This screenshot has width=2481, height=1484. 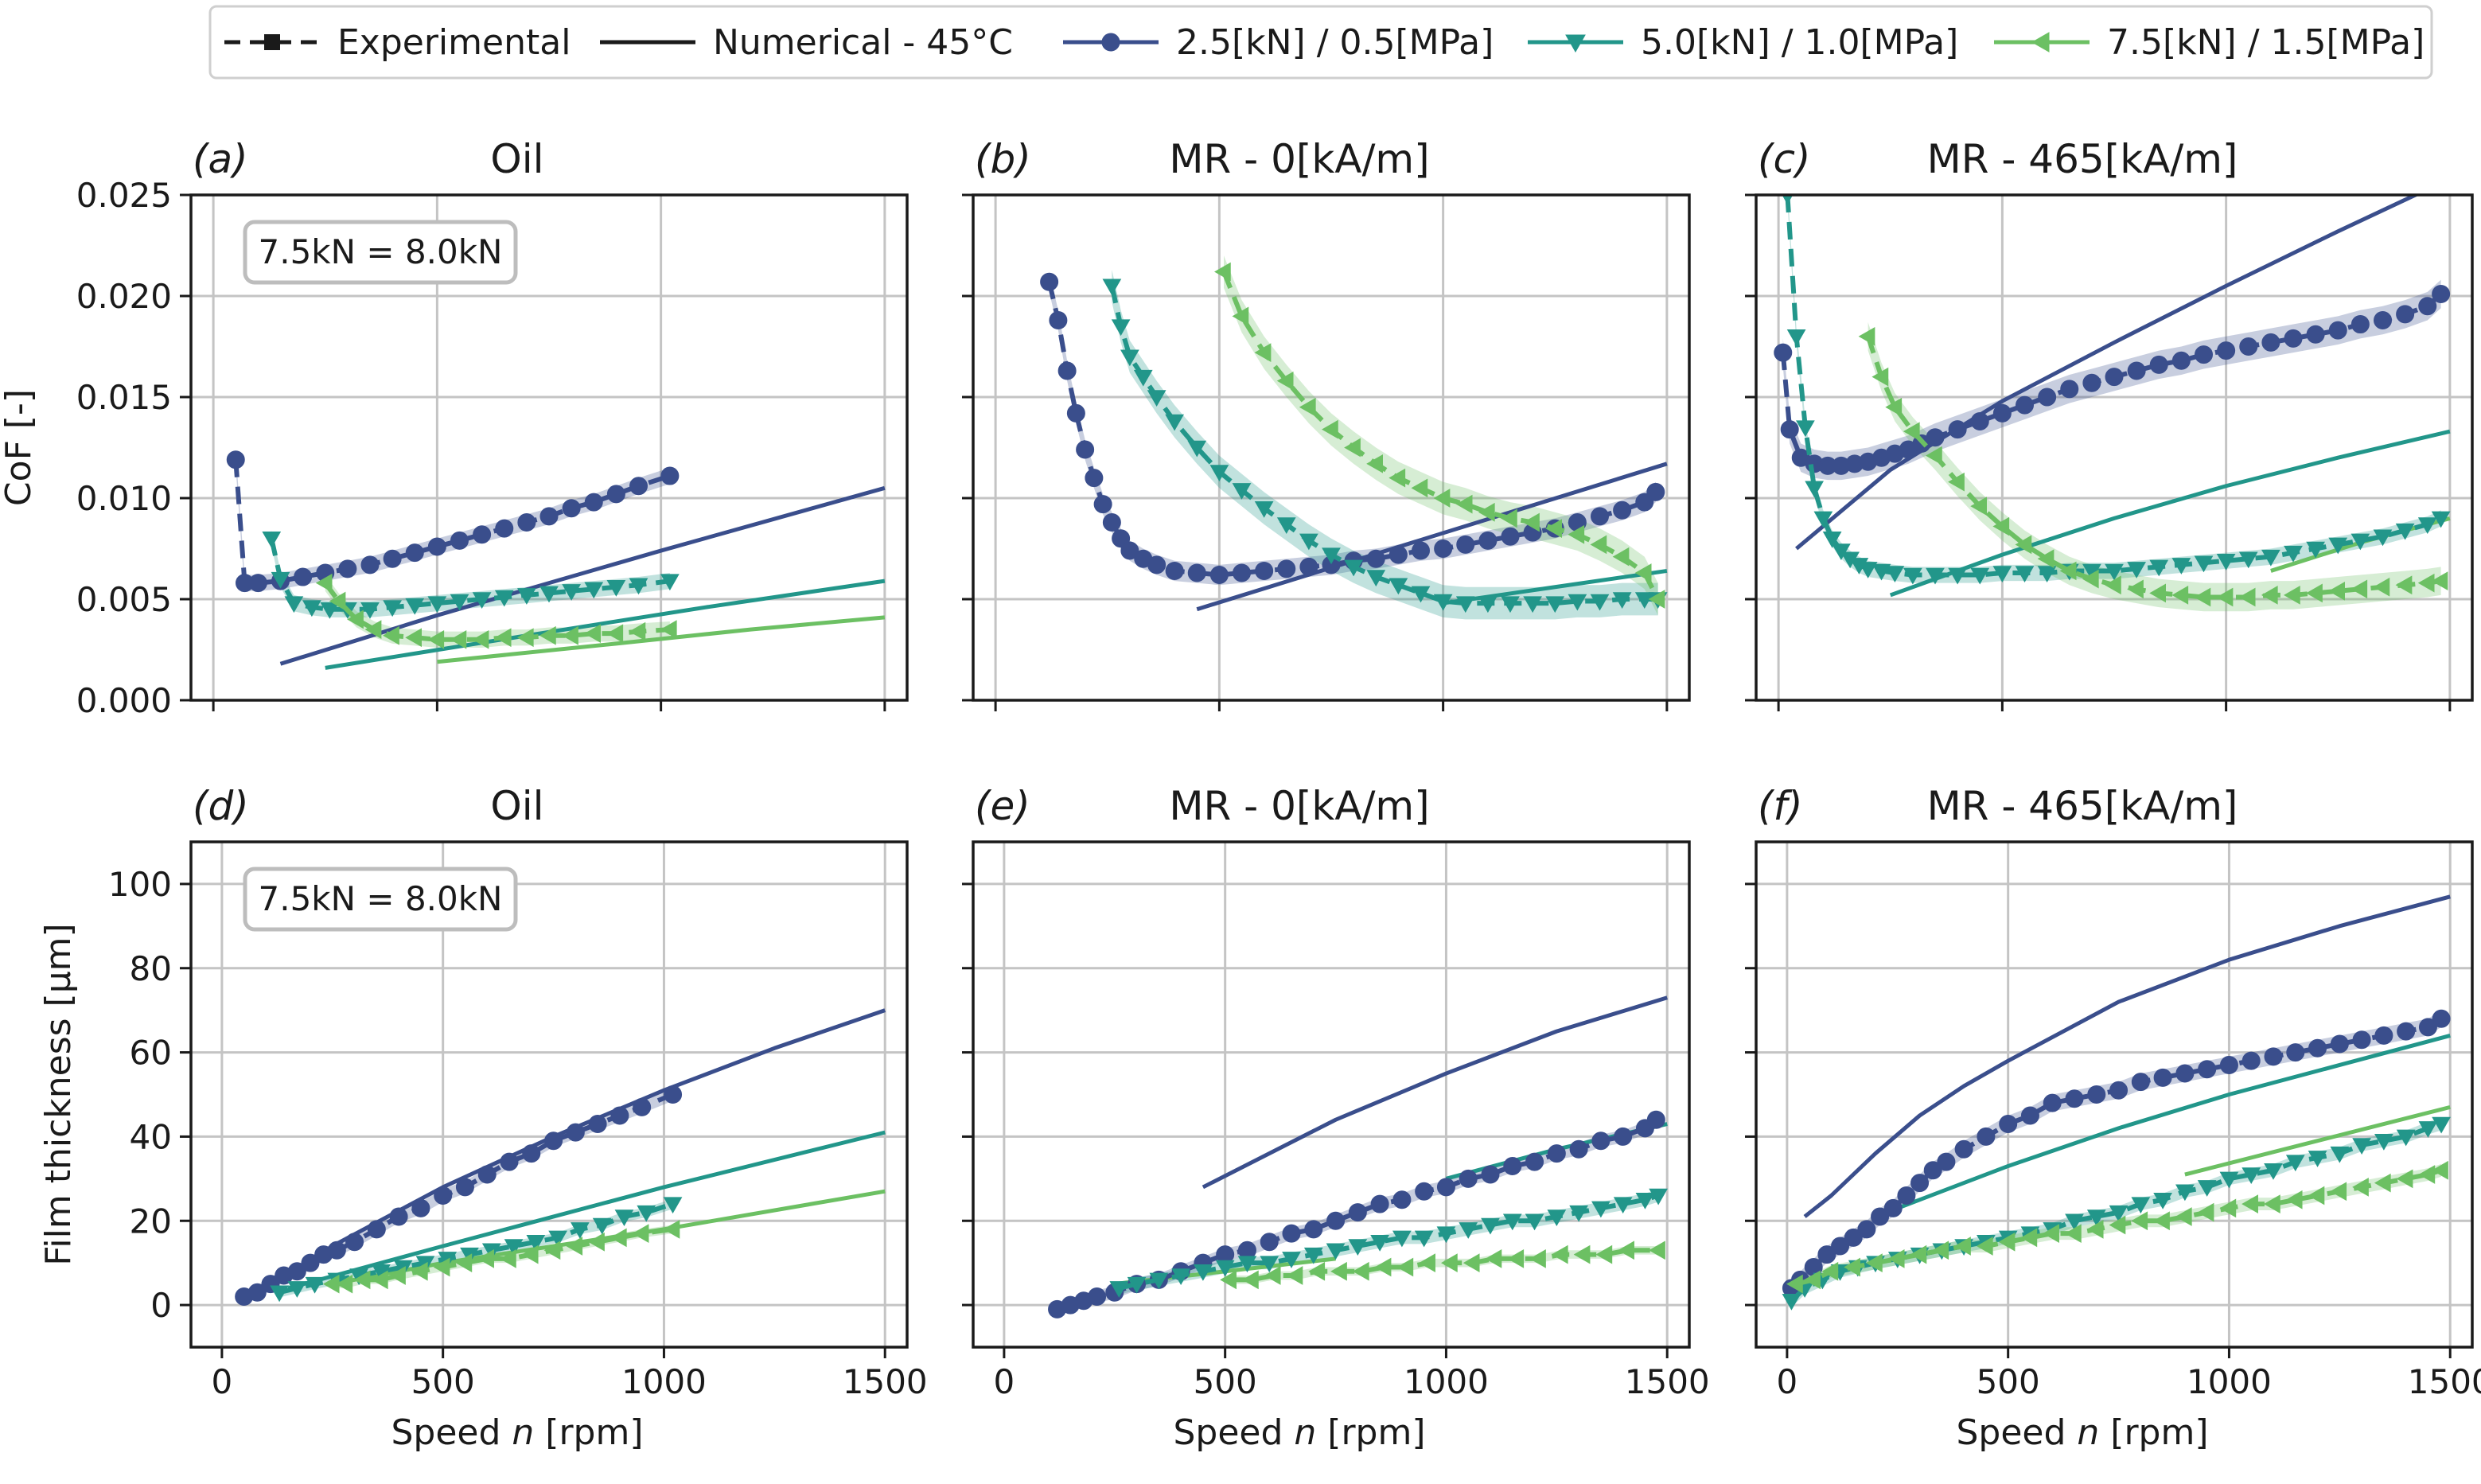 What do you see at coordinates (2040, 42) in the screenshot?
I see `legend-marker-tri-left` at bounding box center [2040, 42].